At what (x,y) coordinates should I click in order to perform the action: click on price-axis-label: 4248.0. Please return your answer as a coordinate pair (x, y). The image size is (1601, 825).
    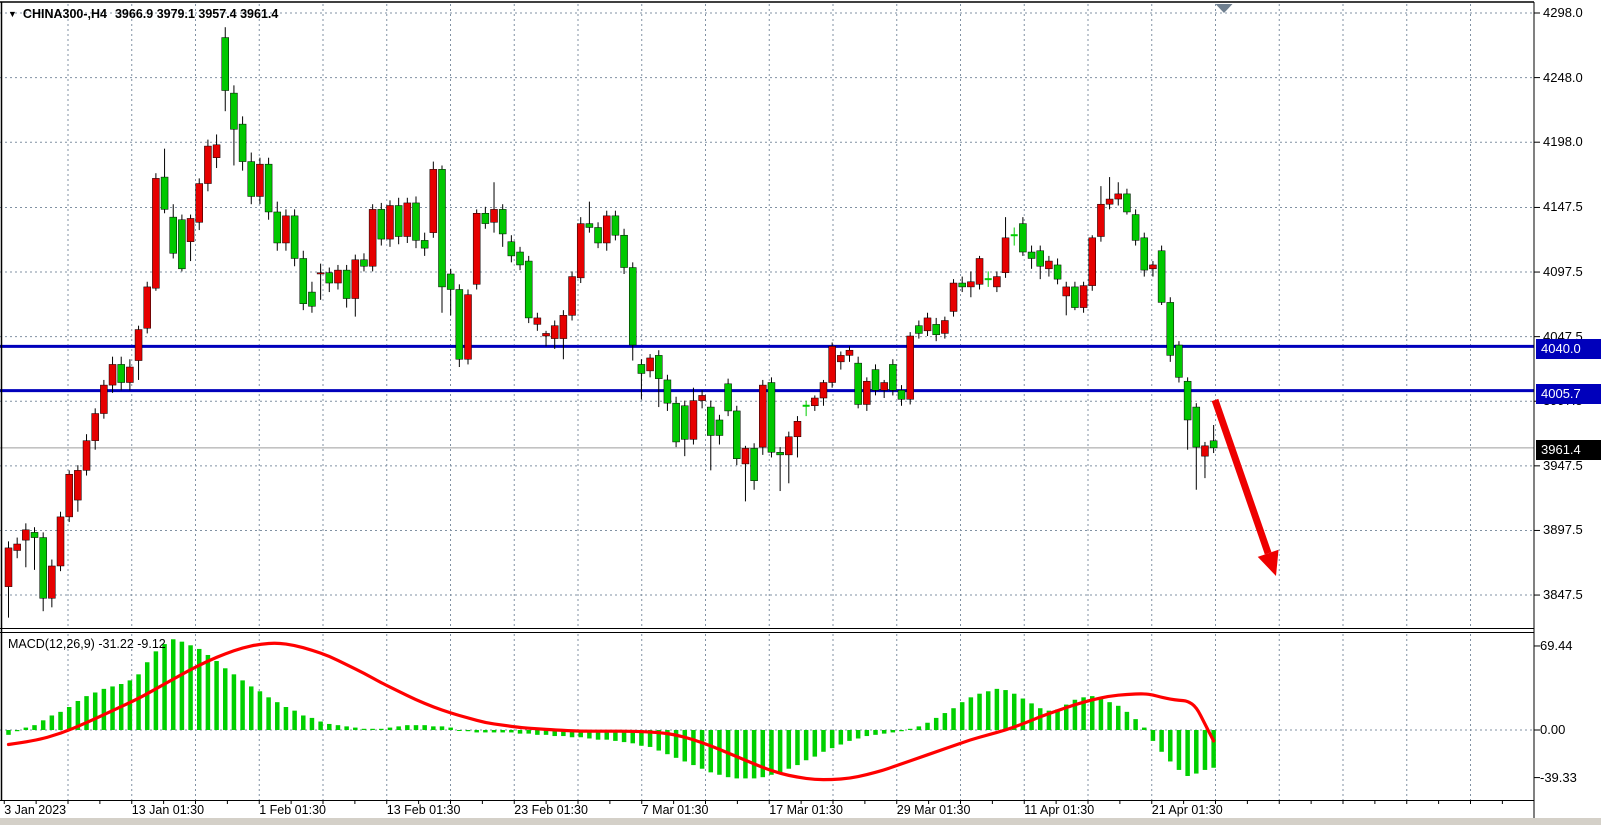
    Looking at the image, I should click on (1563, 77).